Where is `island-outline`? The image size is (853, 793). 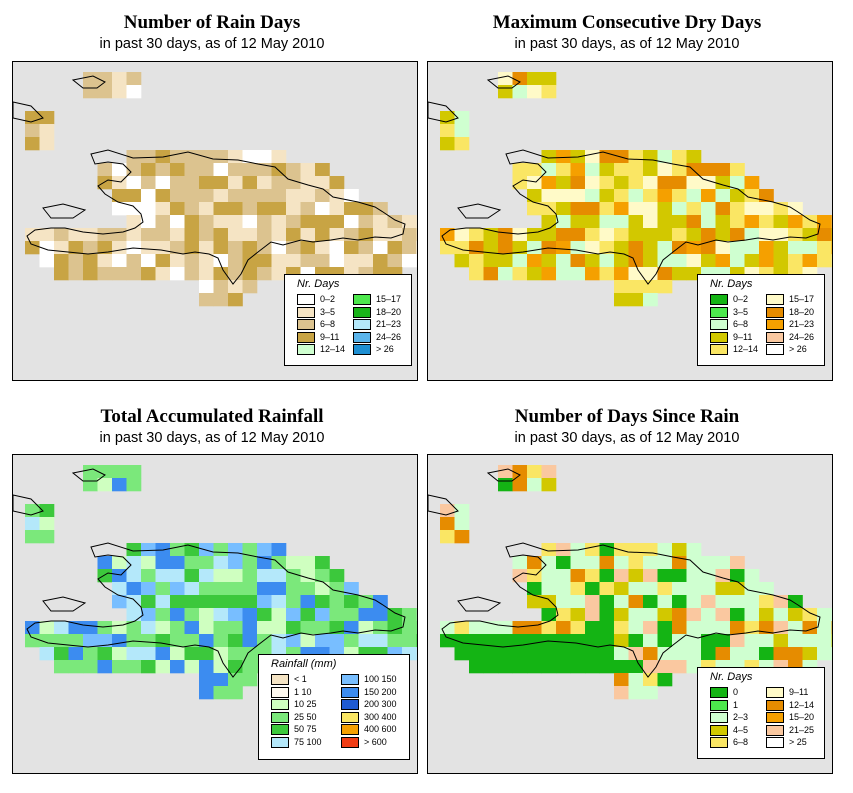 island-outline is located at coordinates (28, 112).